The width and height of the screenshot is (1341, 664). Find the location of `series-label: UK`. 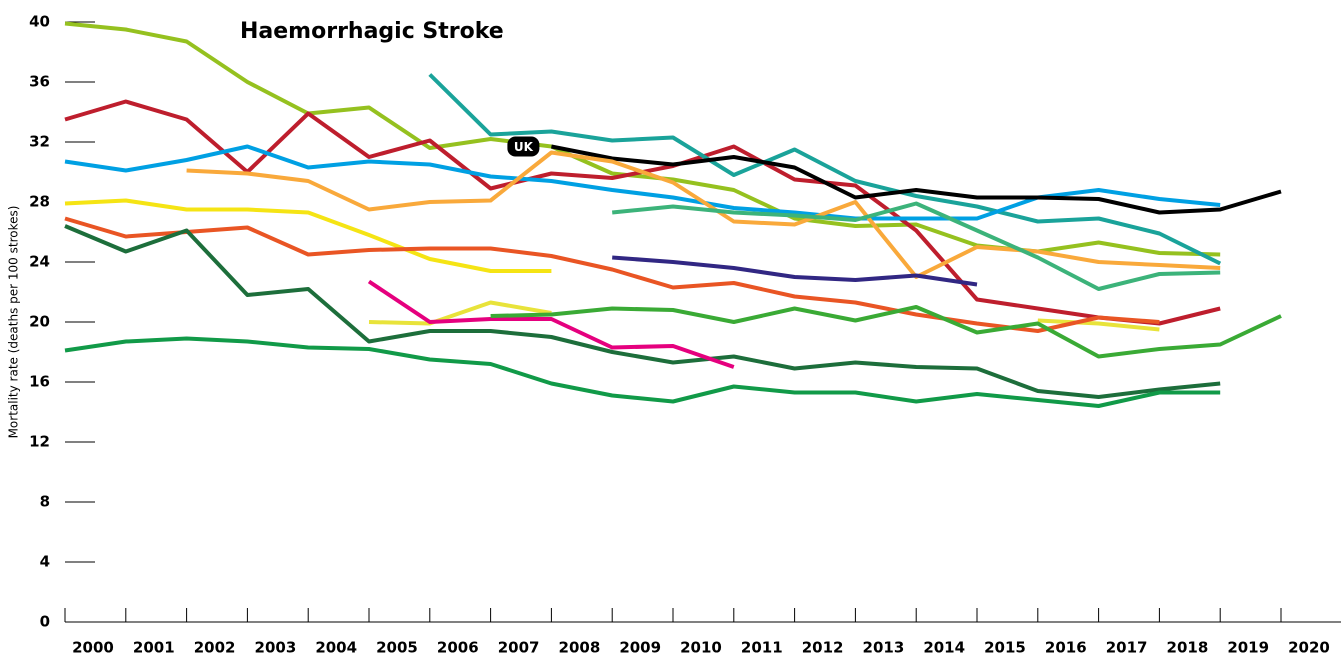

series-label: UK is located at coordinates (524, 147).